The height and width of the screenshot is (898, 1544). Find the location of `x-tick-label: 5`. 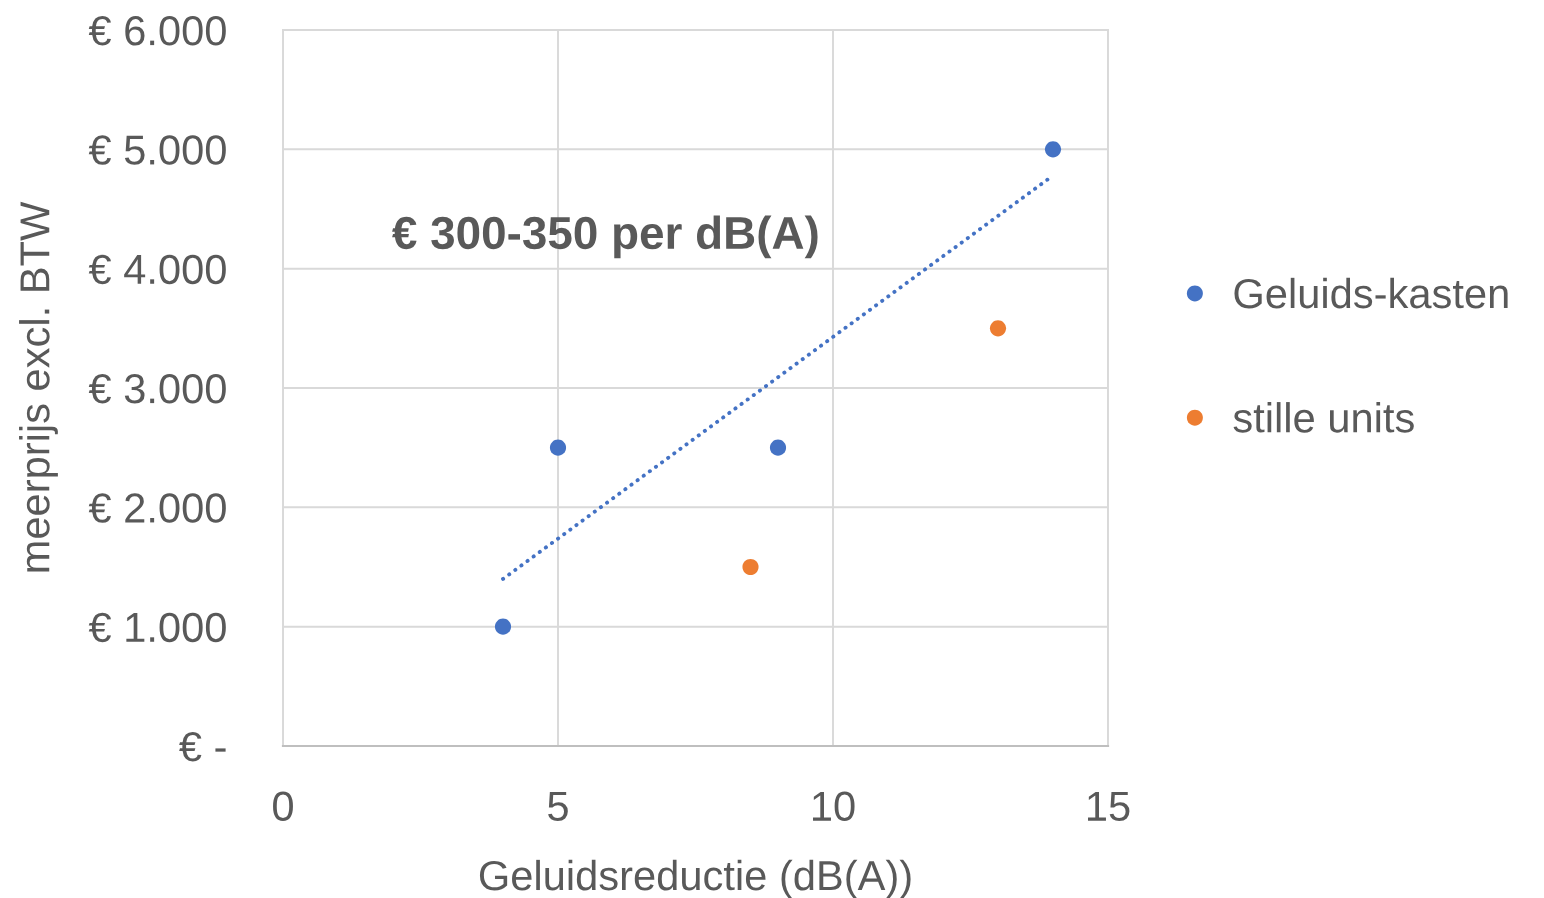

x-tick-label: 5 is located at coordinates (558, 806).